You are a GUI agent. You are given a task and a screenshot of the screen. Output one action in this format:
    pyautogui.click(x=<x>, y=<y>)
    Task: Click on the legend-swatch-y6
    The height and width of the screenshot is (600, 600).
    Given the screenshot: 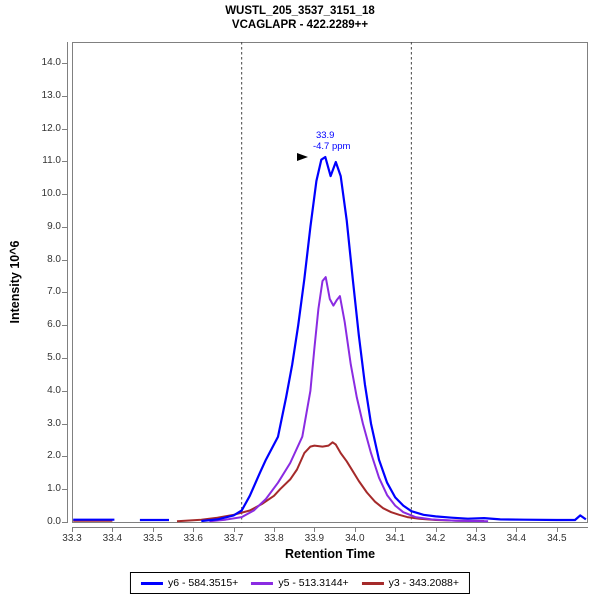 What is the action you would take?
    pyautogui.click(x=151, y=583)
    